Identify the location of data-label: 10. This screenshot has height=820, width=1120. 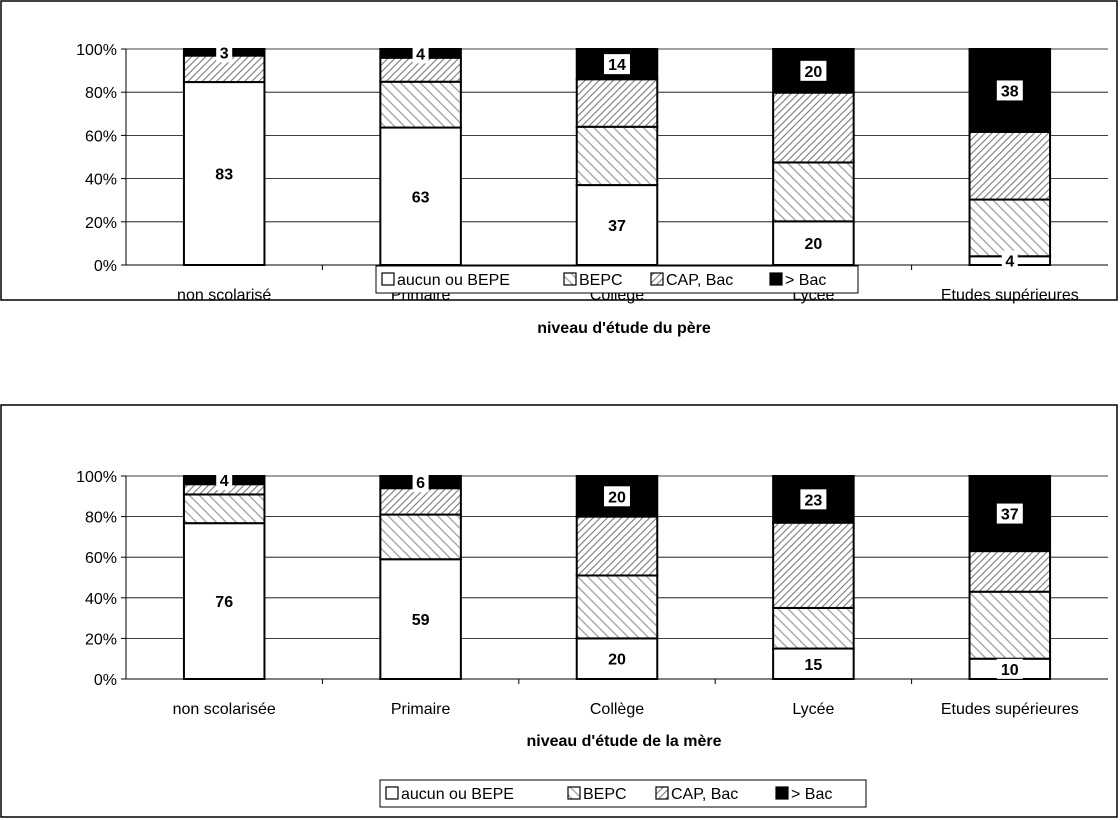
(1010, 670).